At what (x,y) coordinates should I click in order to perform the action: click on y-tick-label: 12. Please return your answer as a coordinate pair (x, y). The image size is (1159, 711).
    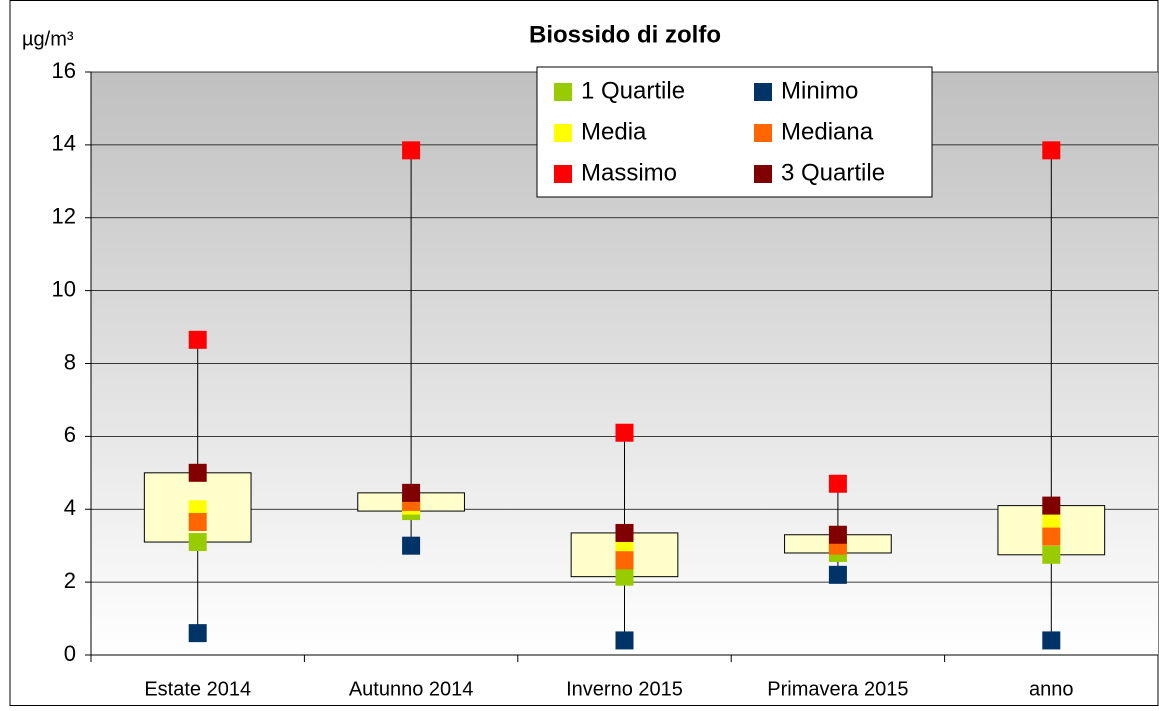
    Looking at the image, I should click on (64, 216).